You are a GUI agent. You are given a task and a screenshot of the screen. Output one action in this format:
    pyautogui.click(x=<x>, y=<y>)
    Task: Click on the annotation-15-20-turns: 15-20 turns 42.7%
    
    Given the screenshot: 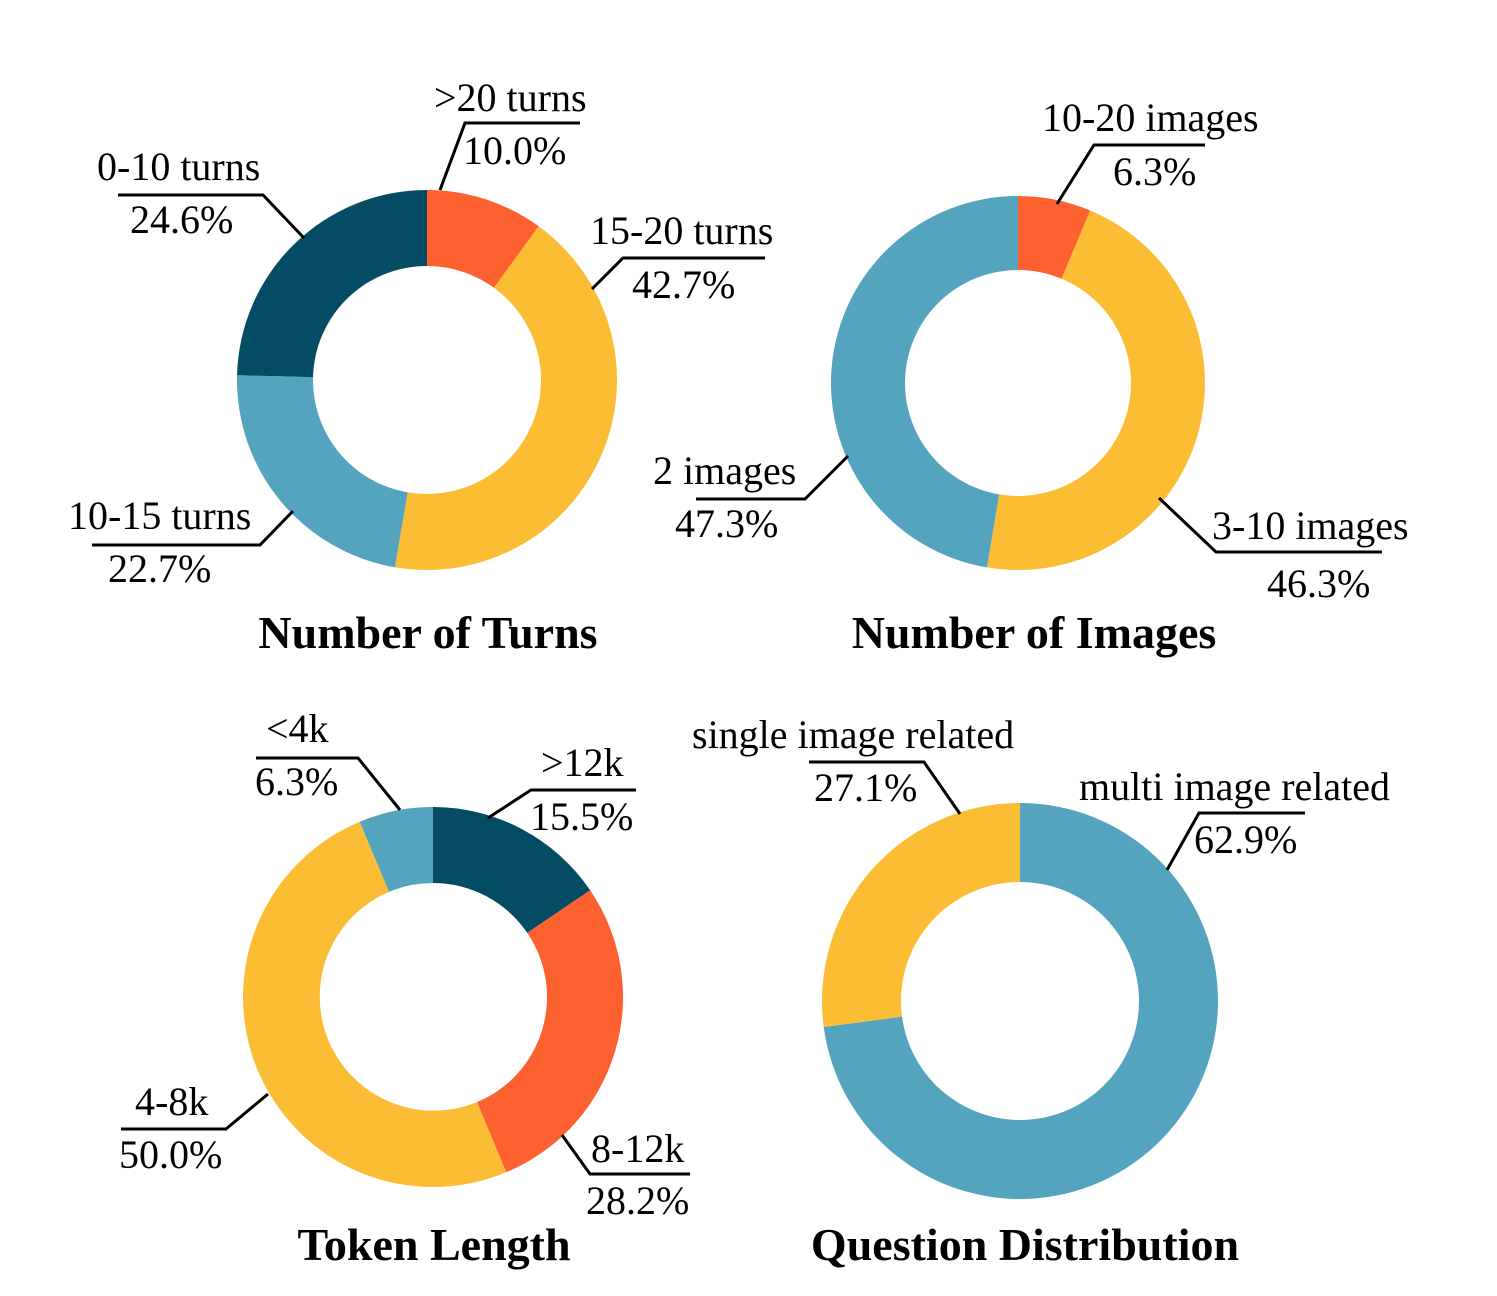 What is the action you would take?
    pyautogui.click(x=681, y=257)
    